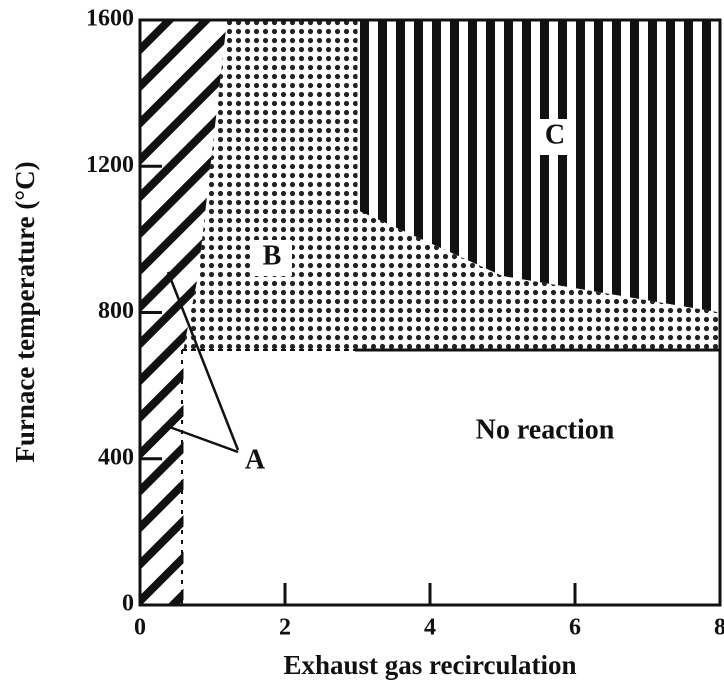  Describe the element at coordinates (545, 429) in the screenshot. I see `region-label: No reaction` at that location.